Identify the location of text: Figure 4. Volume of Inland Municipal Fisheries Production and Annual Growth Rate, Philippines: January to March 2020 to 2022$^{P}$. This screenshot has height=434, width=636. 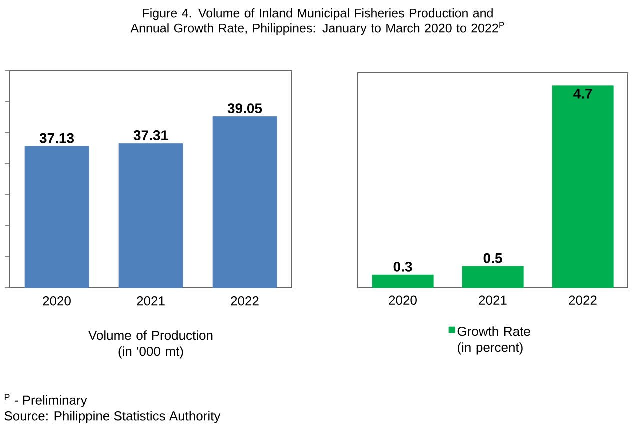
(317, 22).